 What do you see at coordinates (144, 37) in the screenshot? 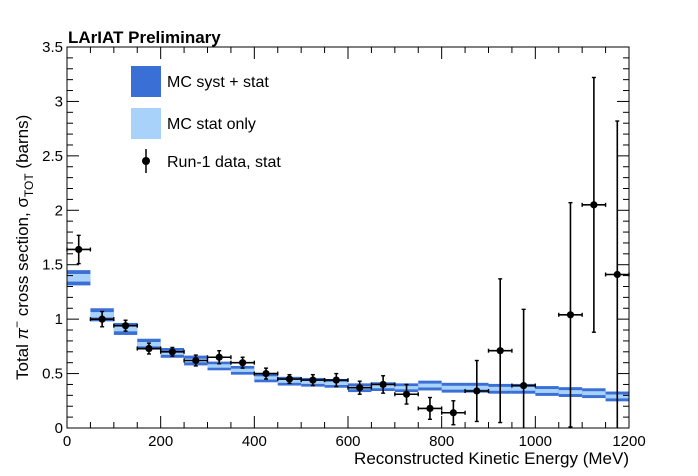
I see `chart-title: LArIAT Preliminary` at bounding box center [144, 37].